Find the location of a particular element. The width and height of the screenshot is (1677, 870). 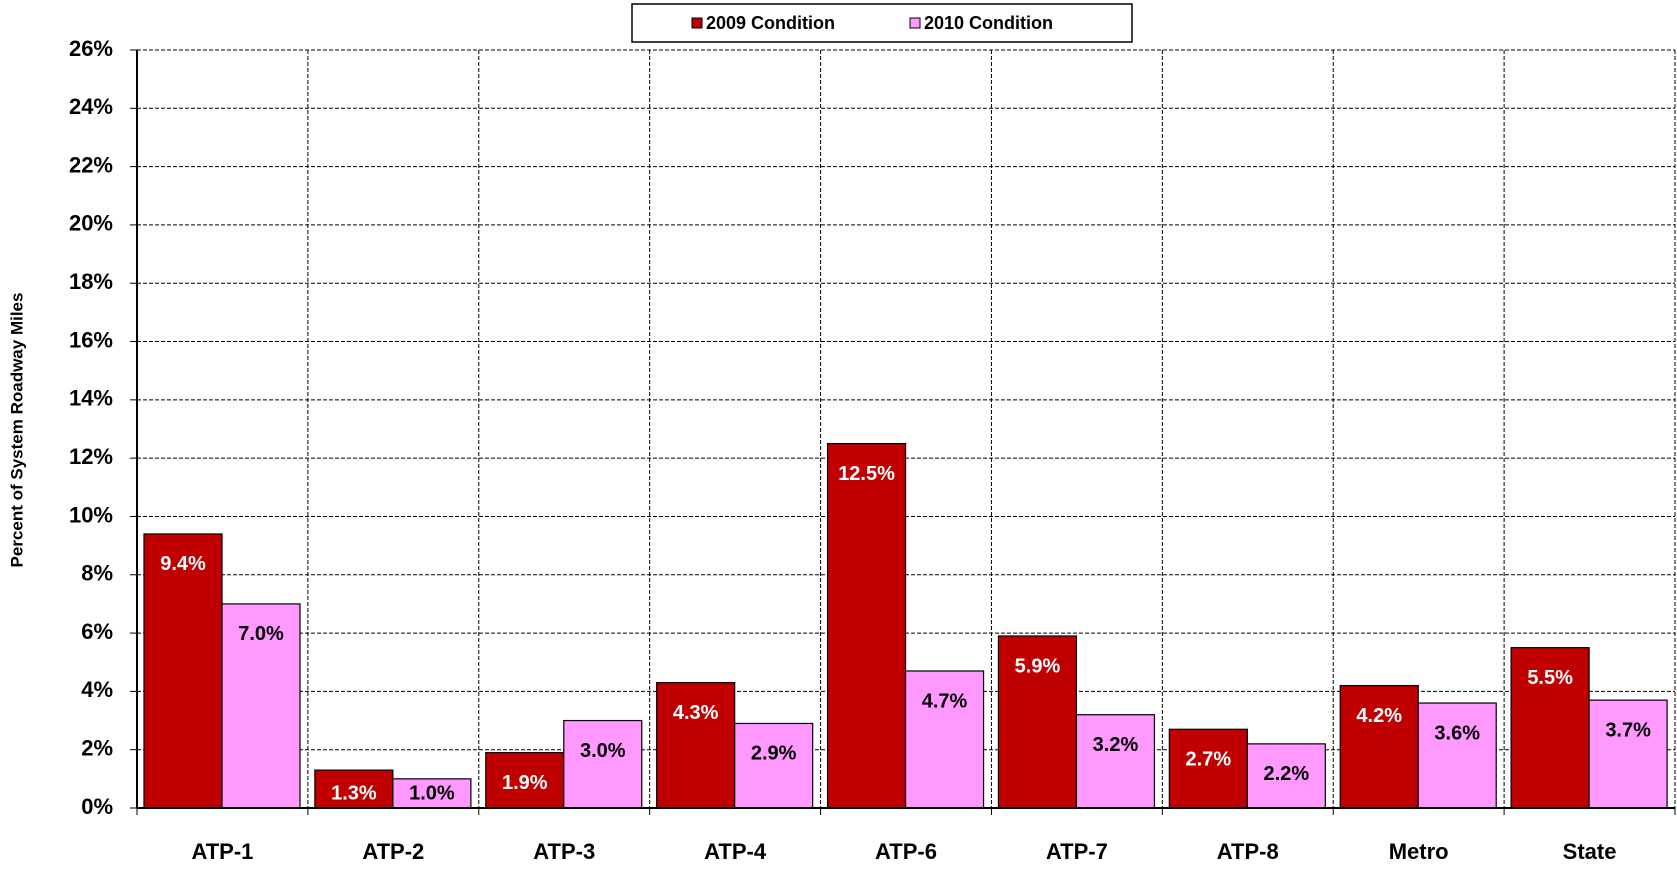

y-axis-title: Percent of System Roadway Miles is located at coordinates (16, 430).